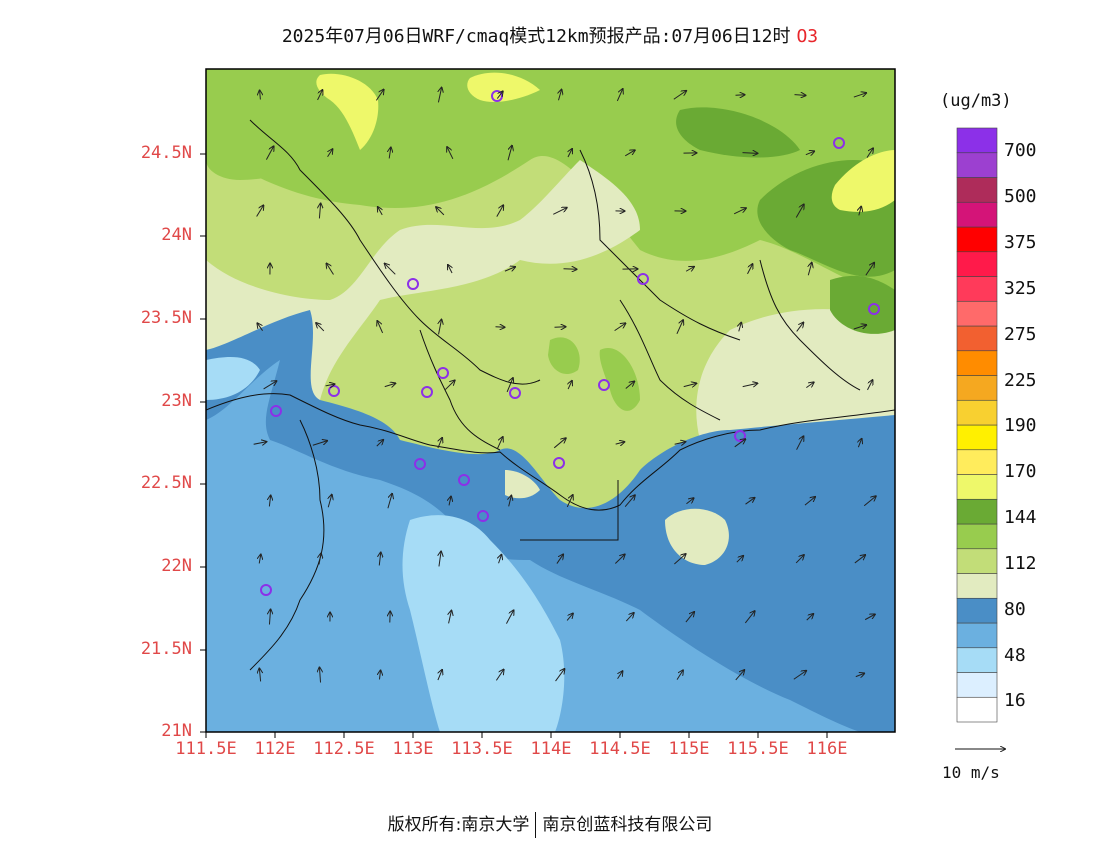  Describe the element at coordinates (620, 749) in the screenshot. I see `x-tick-label: 114.5E` at that location.